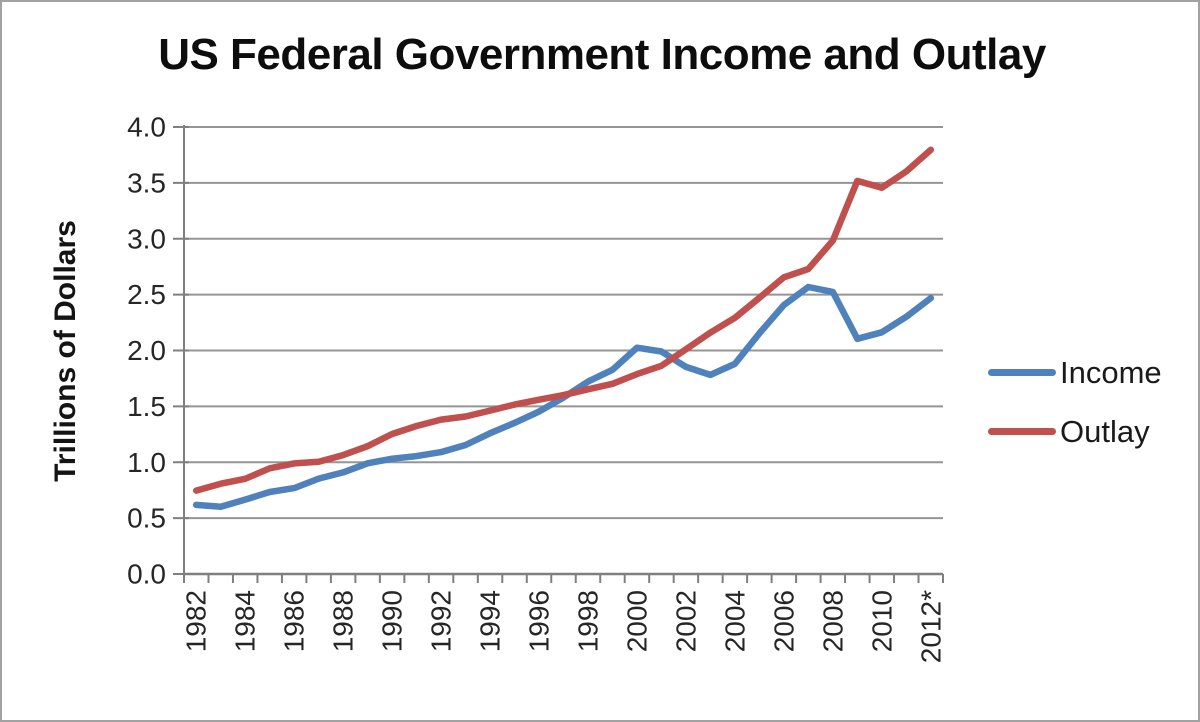 This screenshot has width=1200, height=722. What do you see at coordinates (783, 621) in the screenshot?
I see `x-tick-label: 2006` at bounding box center [783, 621].